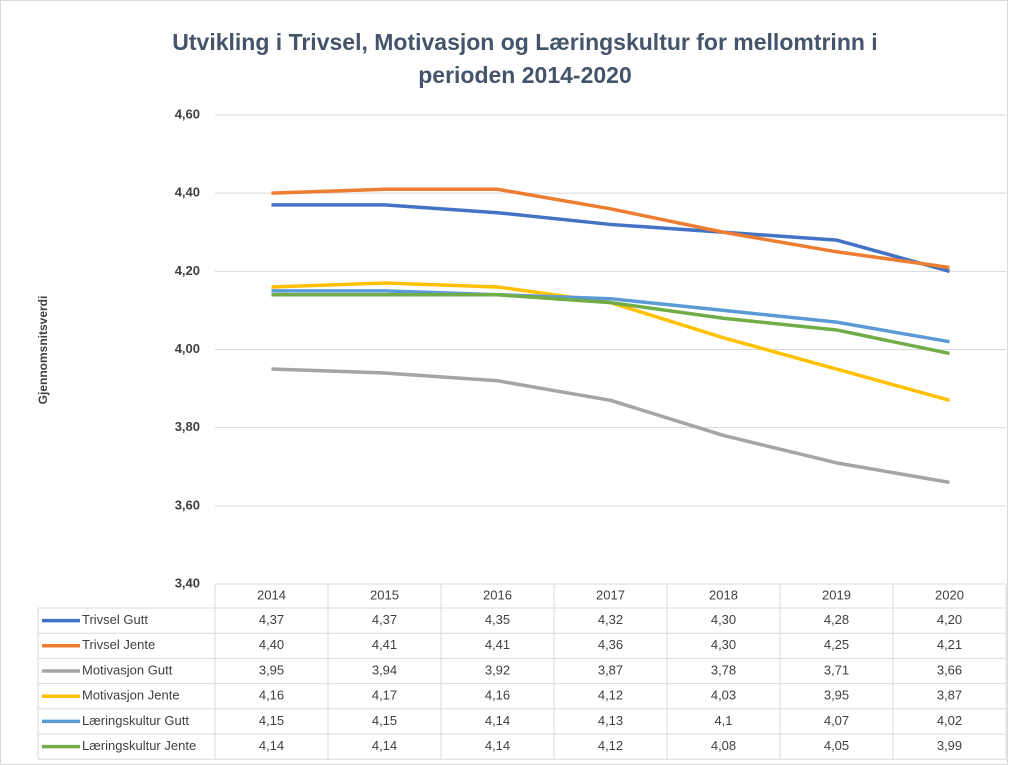 The image size is (1016, 765). I want to click on y-tick-label: 4,20, so click(187, 270).